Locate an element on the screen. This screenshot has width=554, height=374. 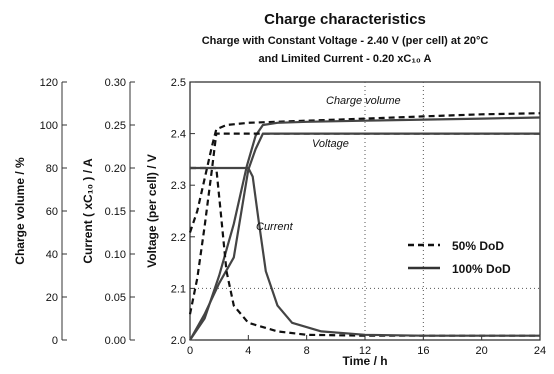
charge-tick-label: 100 is located at coordinates (49, 126).